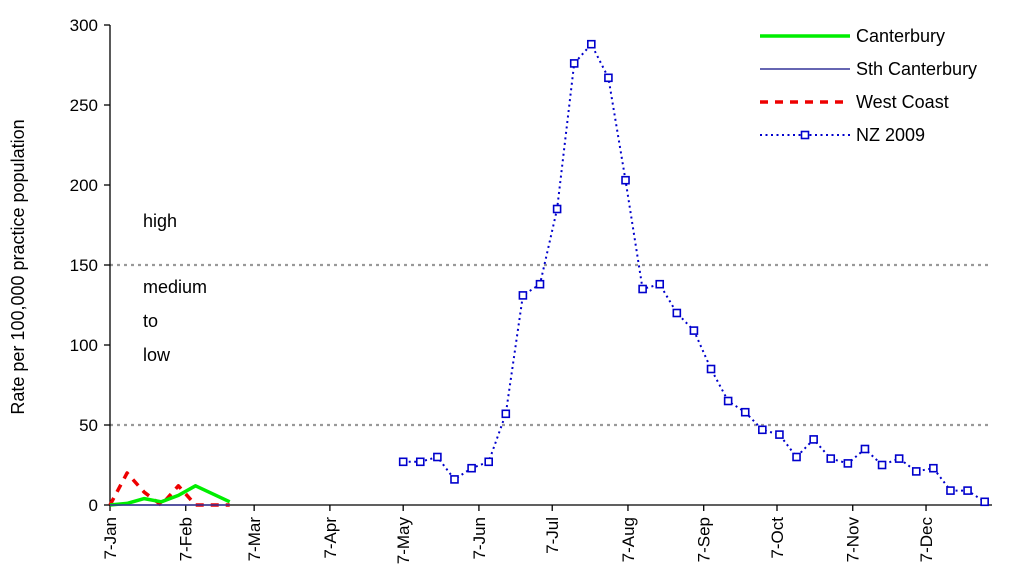 Image resolution: width=1021 pixels, height=585 pixels. What do you see at coordinates (552, 535) in the screenshot?
I see `x-tick-label: 7-Jul` at bounding box center [552, 535].